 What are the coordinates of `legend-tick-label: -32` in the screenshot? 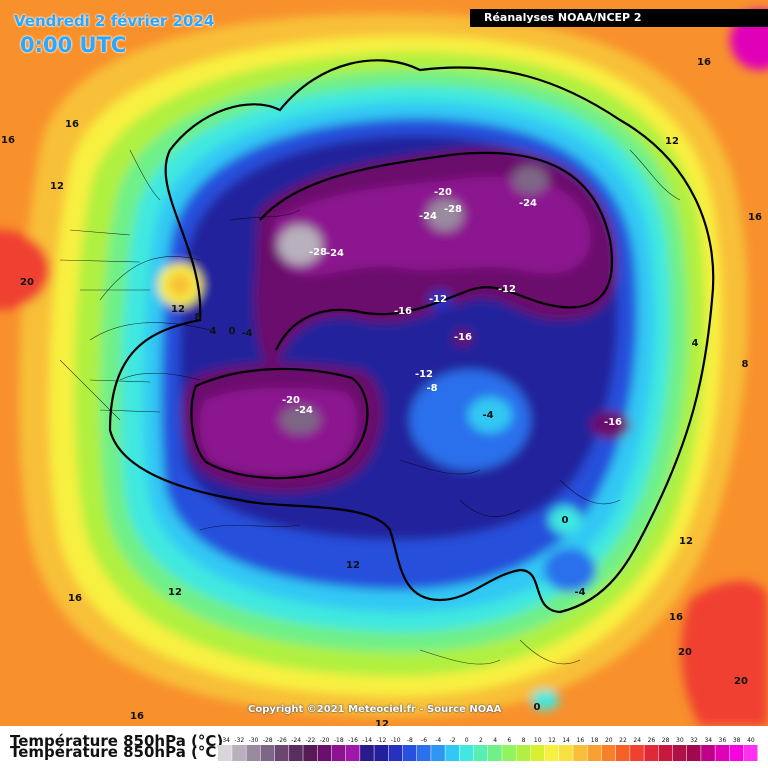 It's located at (239, 740).